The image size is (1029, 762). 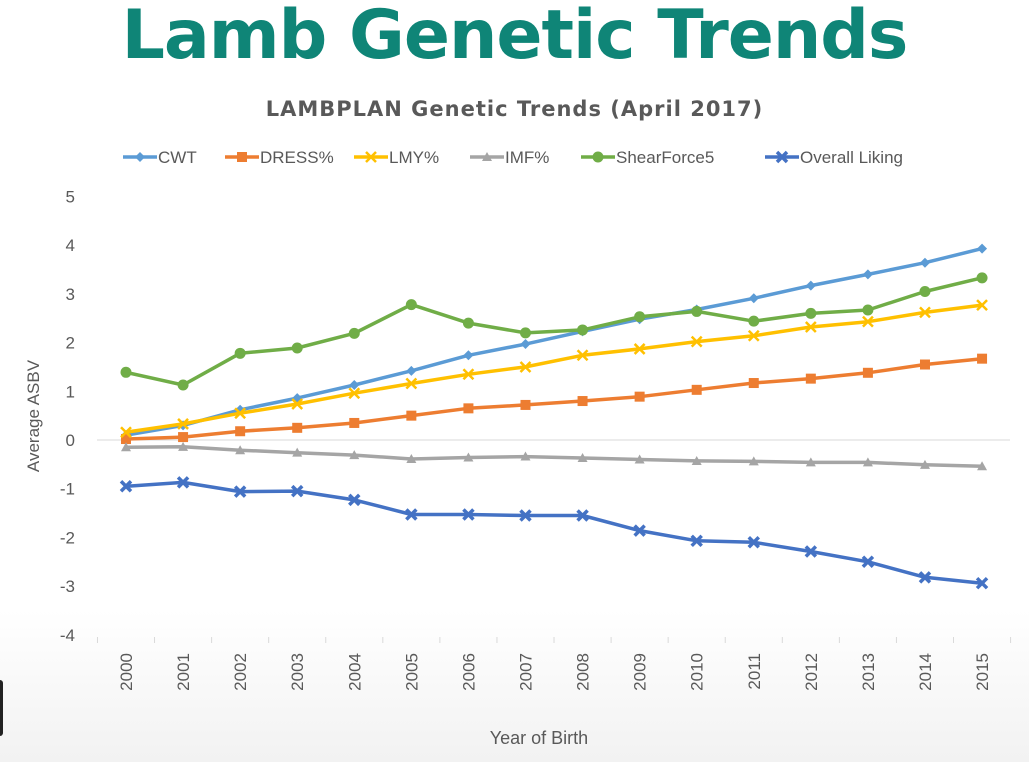 What do you see at coordinates (70, 197) in the screenshot?
I see `y-tick-label: 5` at bounding box center [70, 197].